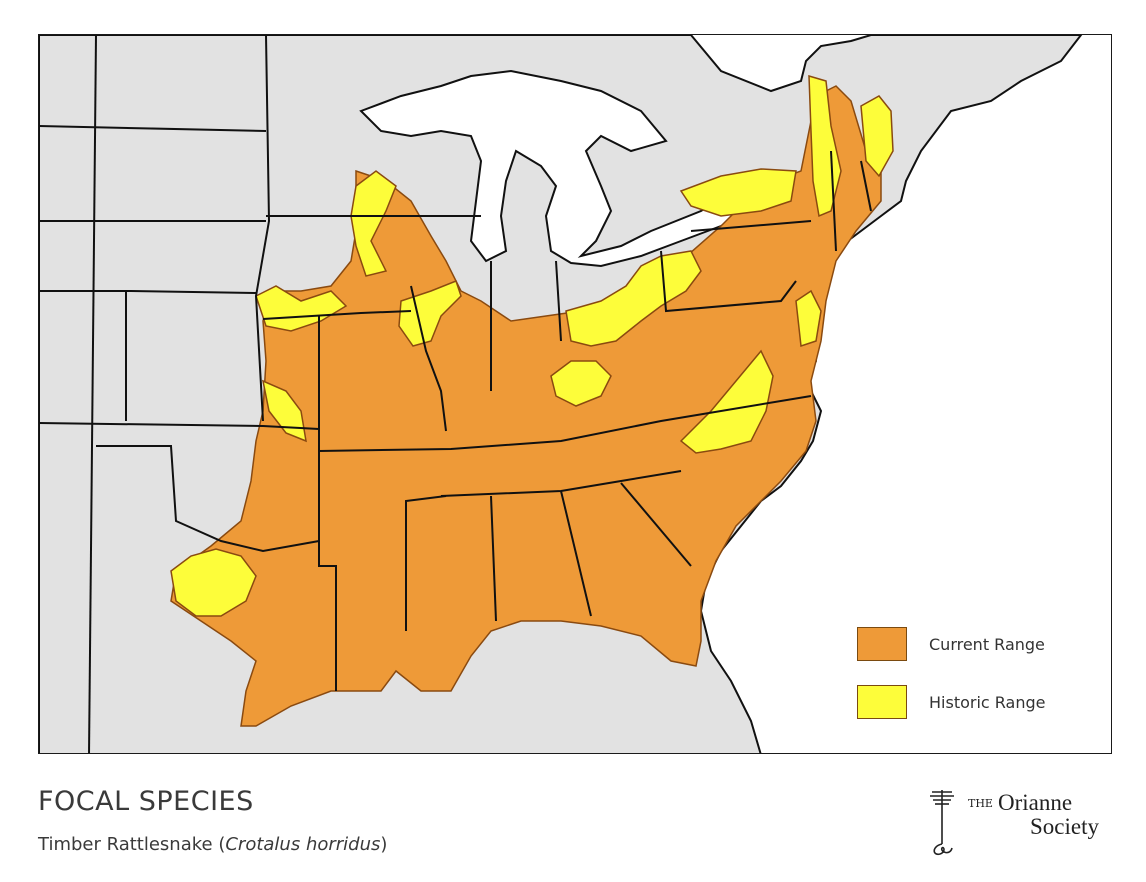  I want to click on historic-range-virginia, so click(726, 401).